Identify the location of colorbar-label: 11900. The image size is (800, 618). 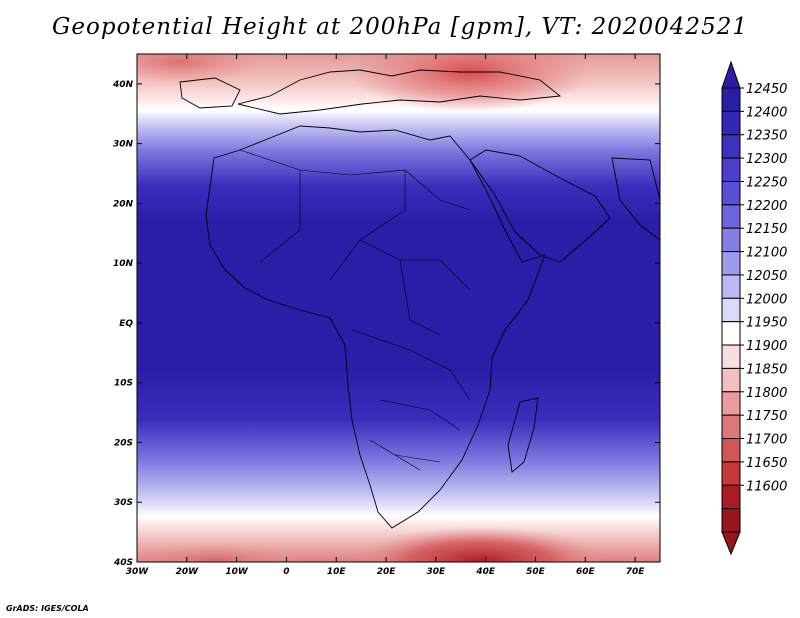
(766, 346).